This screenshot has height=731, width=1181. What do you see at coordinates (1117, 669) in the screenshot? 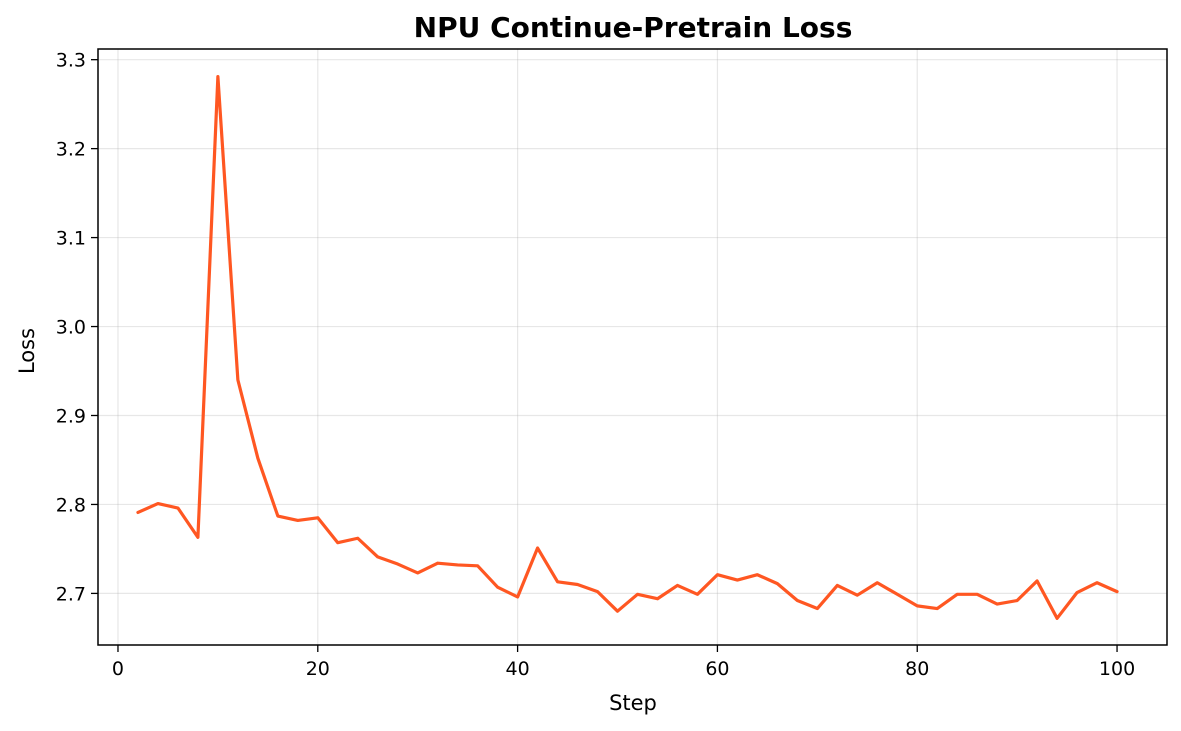
I see `x-tick-label: 100` at bounding box center [1117, 669].